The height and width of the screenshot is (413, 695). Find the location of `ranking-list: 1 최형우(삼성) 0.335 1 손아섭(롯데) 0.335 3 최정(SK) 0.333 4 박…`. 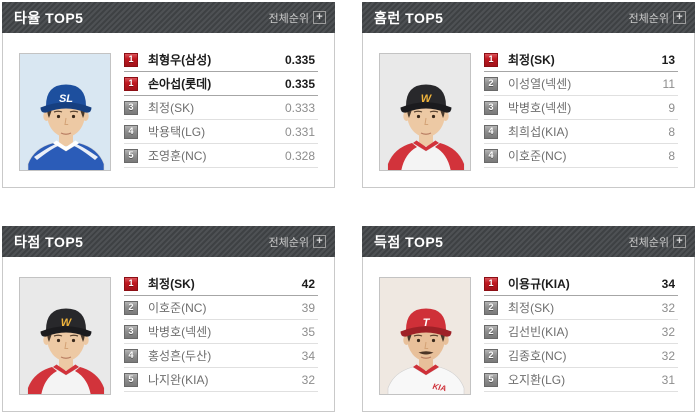

ranking-list: 1 최형우(삼성) 0.335 1 손아섭(롯데) 0.335 3 최정(SK) 0.333 4 박… is located at coordinates (221, 117).